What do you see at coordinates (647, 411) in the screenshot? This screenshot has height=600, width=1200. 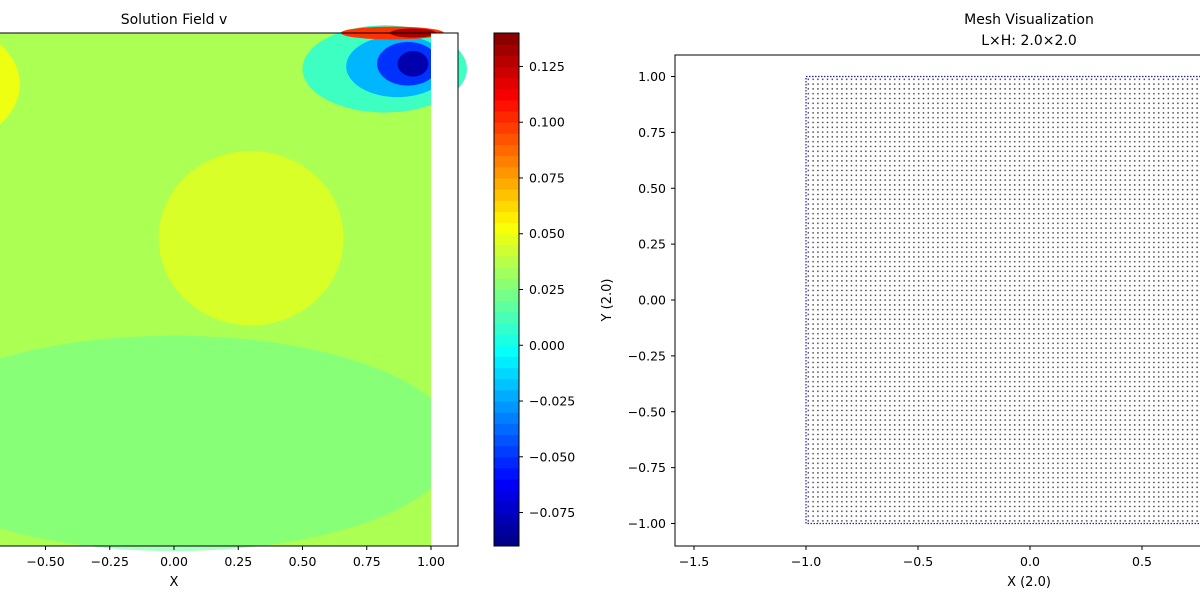 I see `mesh-y-tick-label: −0.50` at bounding box center [647, 411].